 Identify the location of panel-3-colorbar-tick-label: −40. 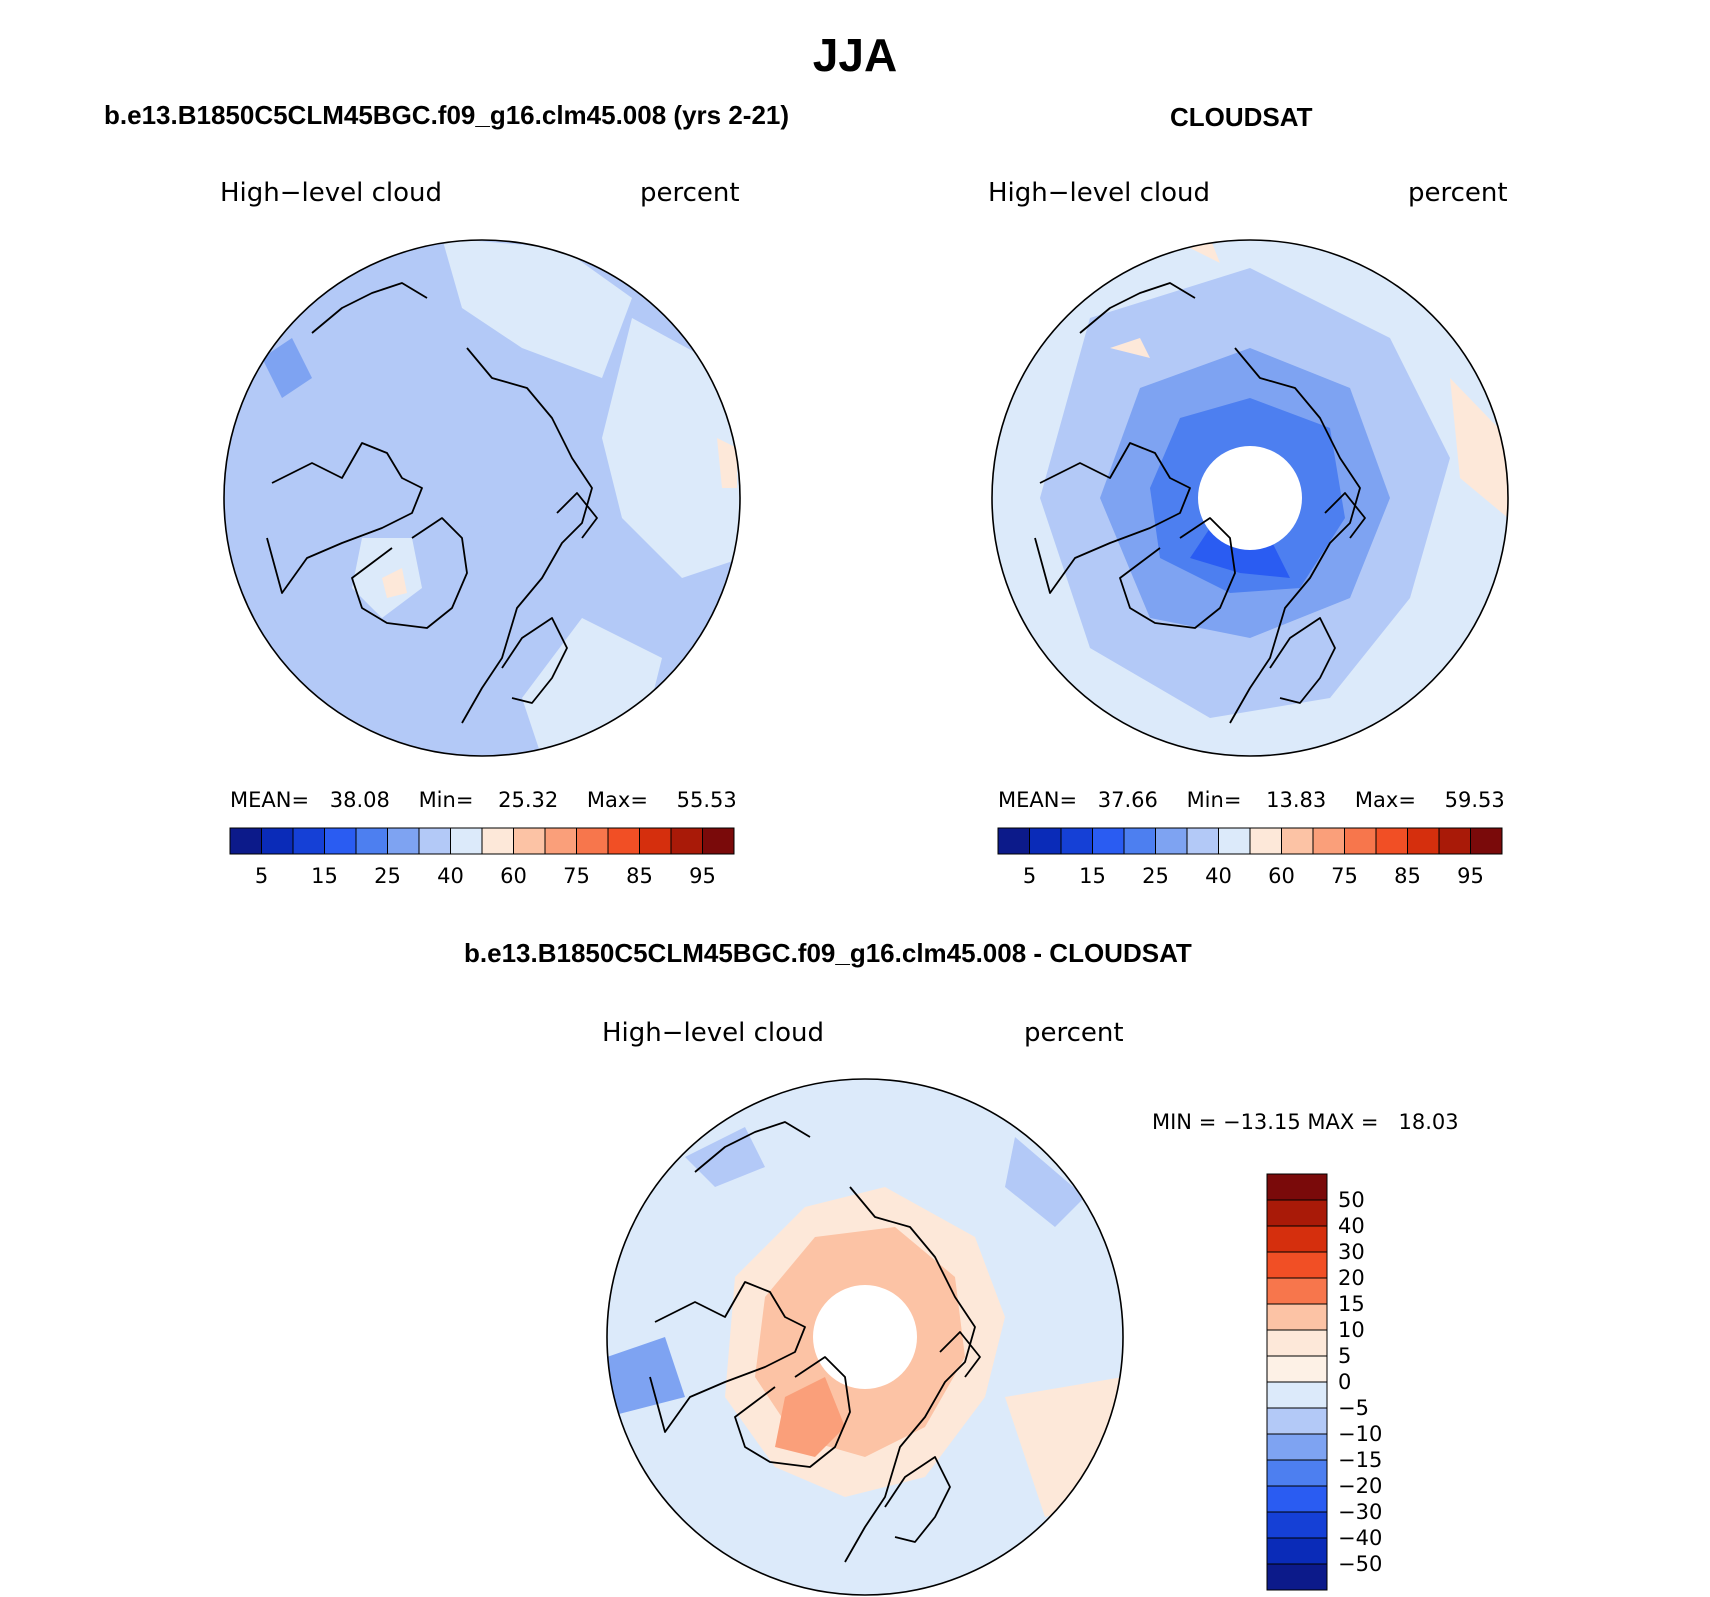
(1360, 1538).